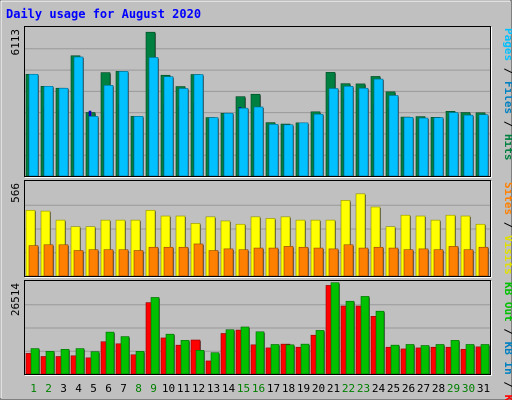 The width and height of the screenshot is (512, 405). What do you see at coordinates (258, 260) in the screenshot?
I see `series-sites` at bounding box center [258, 260].